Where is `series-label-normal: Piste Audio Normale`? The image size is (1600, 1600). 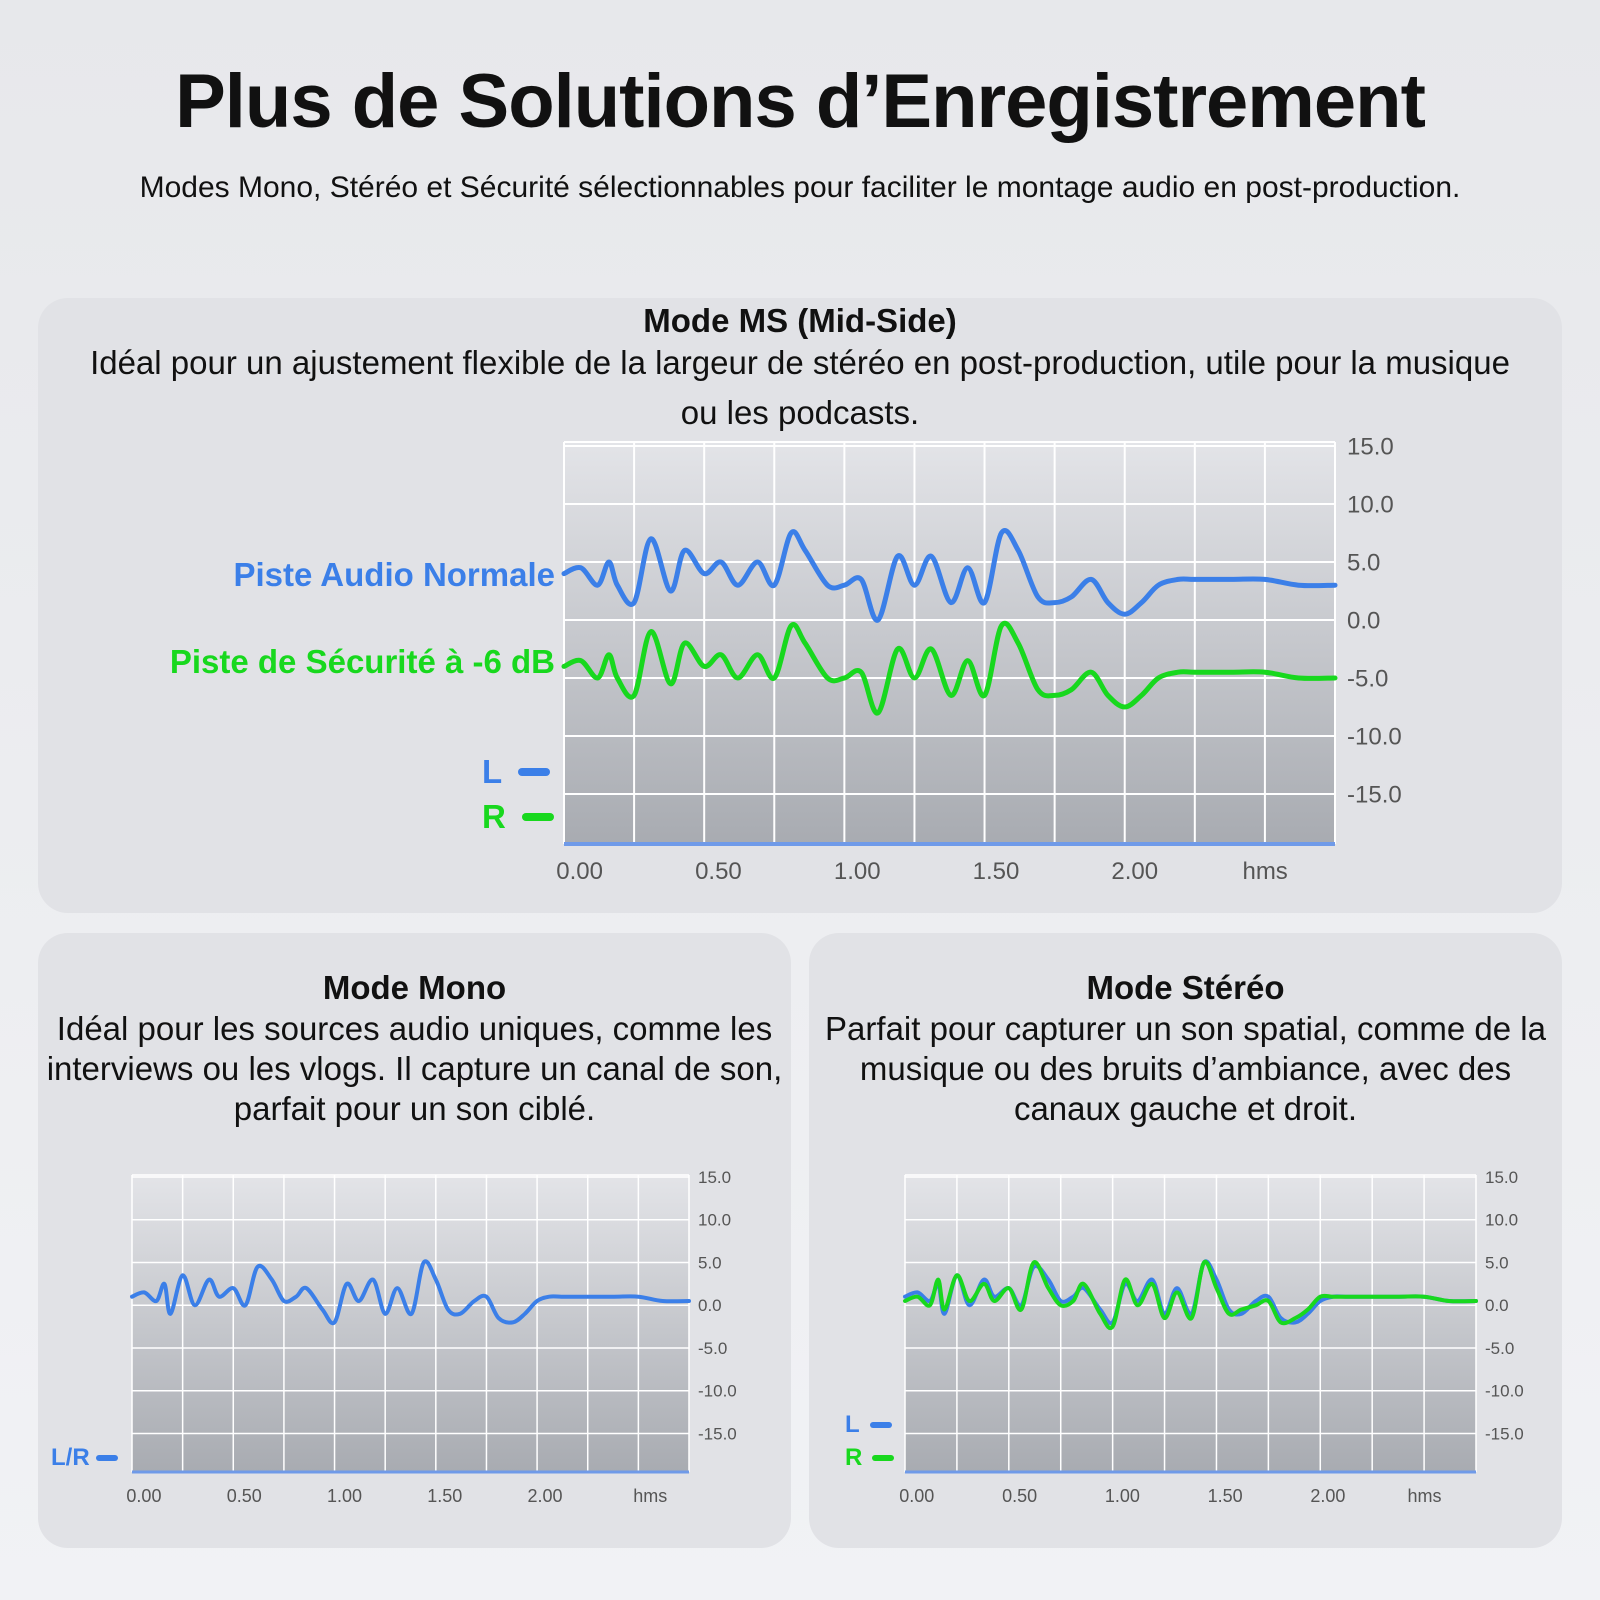
series-label-normal: Piste Audio Normale is located at coordinates (394, 574).